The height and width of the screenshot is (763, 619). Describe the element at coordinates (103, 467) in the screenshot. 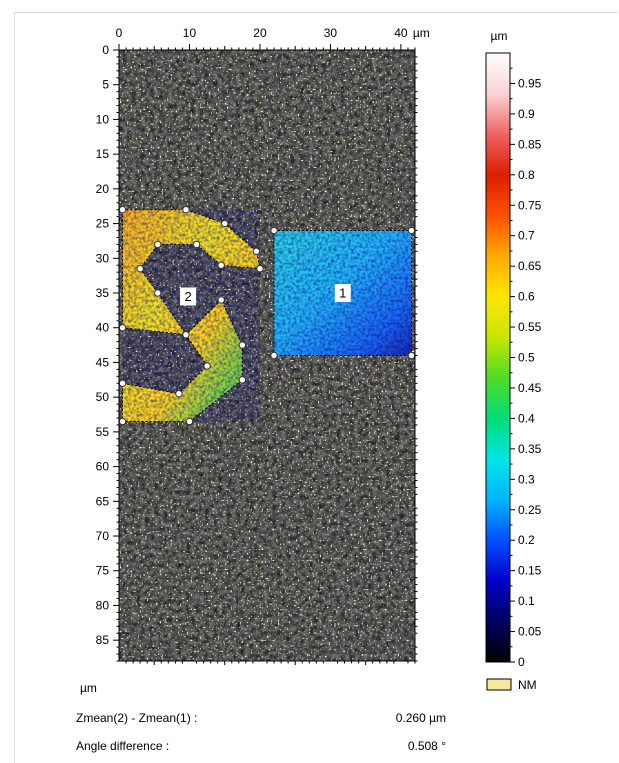

I see `y-axis-tick-label: 60` at that location.